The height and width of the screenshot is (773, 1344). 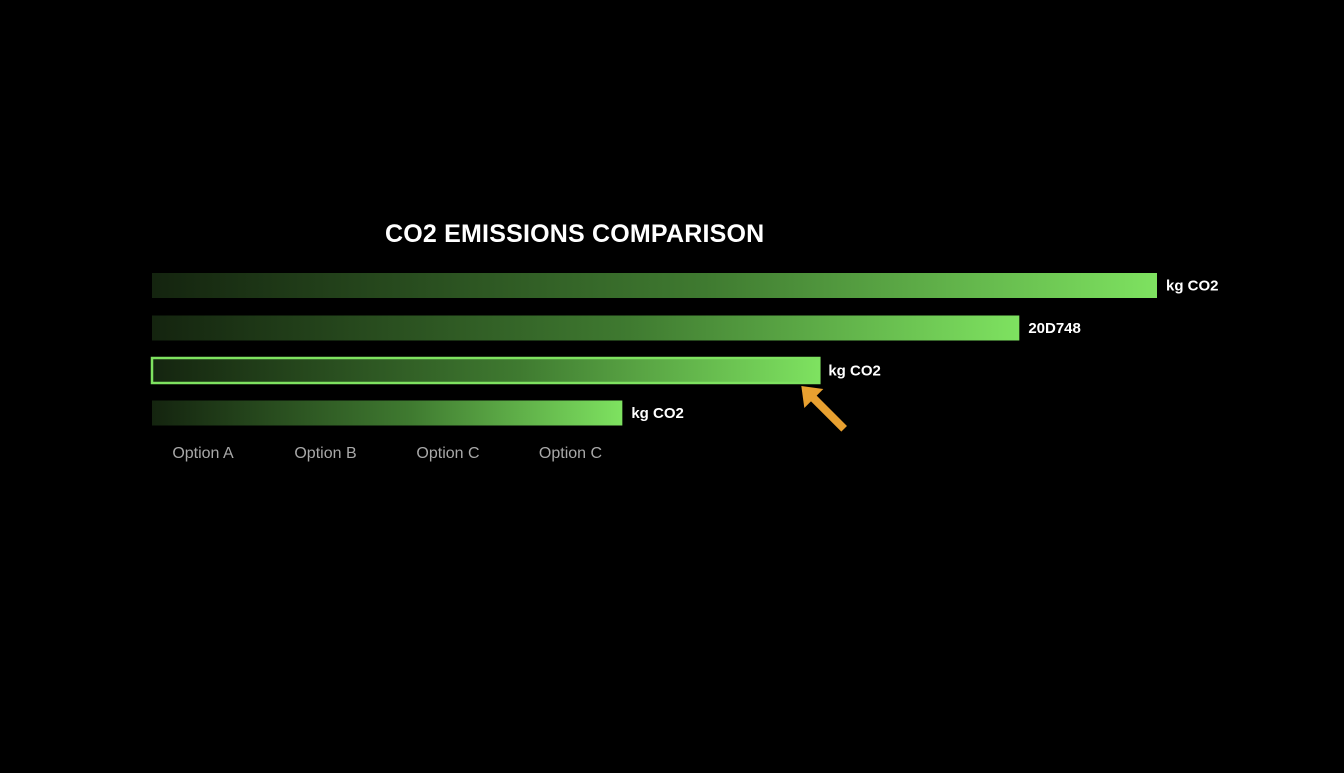 What do you see at coordinates (812, 397) in the screenshot?
I see `pointer-arrow-head` at bounding box center [812, 397].